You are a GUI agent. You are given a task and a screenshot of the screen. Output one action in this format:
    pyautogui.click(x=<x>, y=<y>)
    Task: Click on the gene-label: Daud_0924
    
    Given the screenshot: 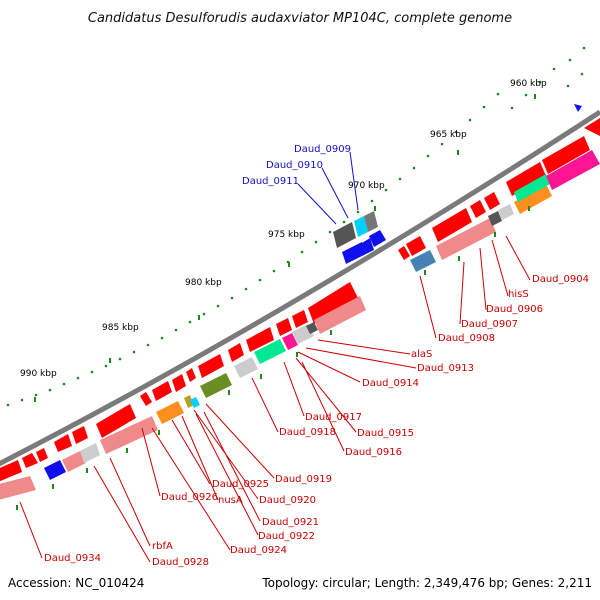 What is the action you would take?
    pyautogui.click(x=258, y=550)
    